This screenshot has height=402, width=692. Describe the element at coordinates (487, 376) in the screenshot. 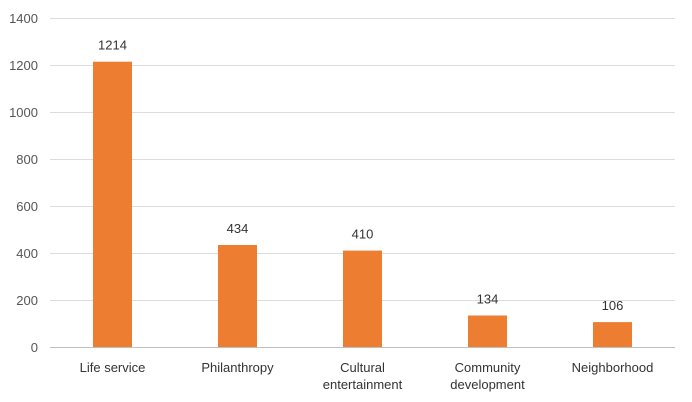

I see `x-category-label: Community development` at that location.